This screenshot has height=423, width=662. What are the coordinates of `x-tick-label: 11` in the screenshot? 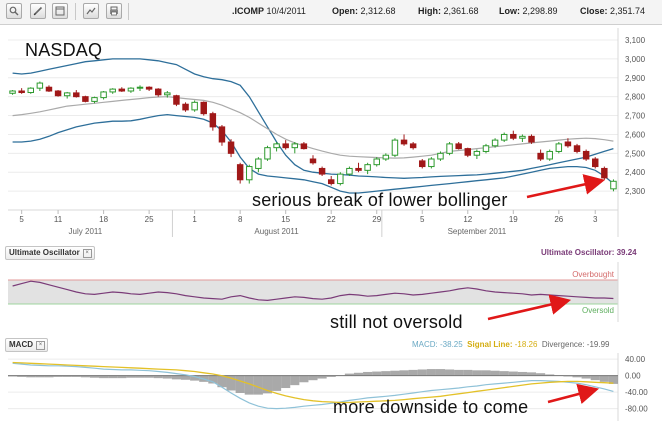 It's located at (58, 219).